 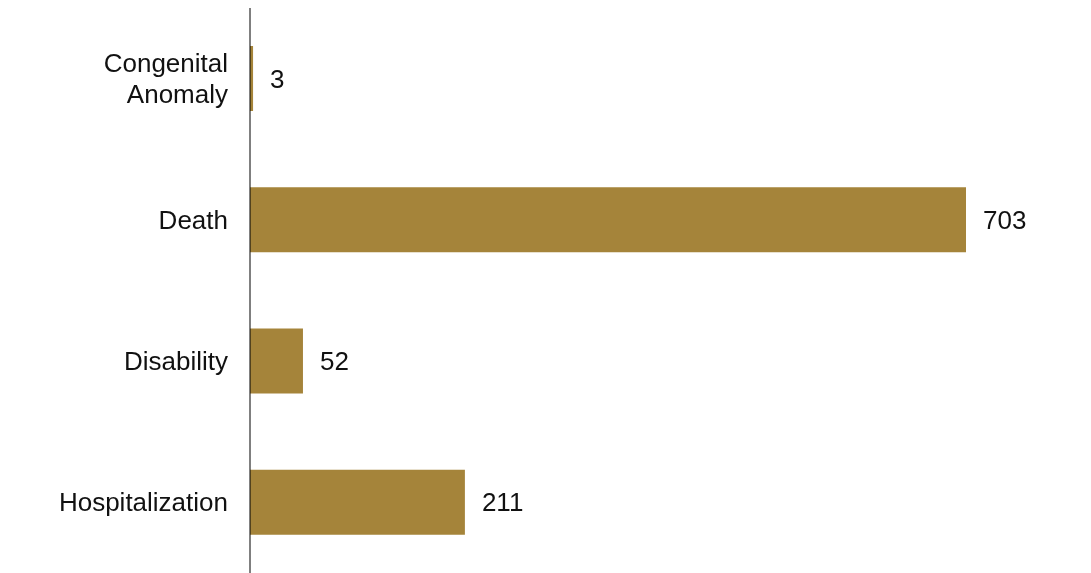 I want to click on data-label: 3, so click(x=277, y=78).